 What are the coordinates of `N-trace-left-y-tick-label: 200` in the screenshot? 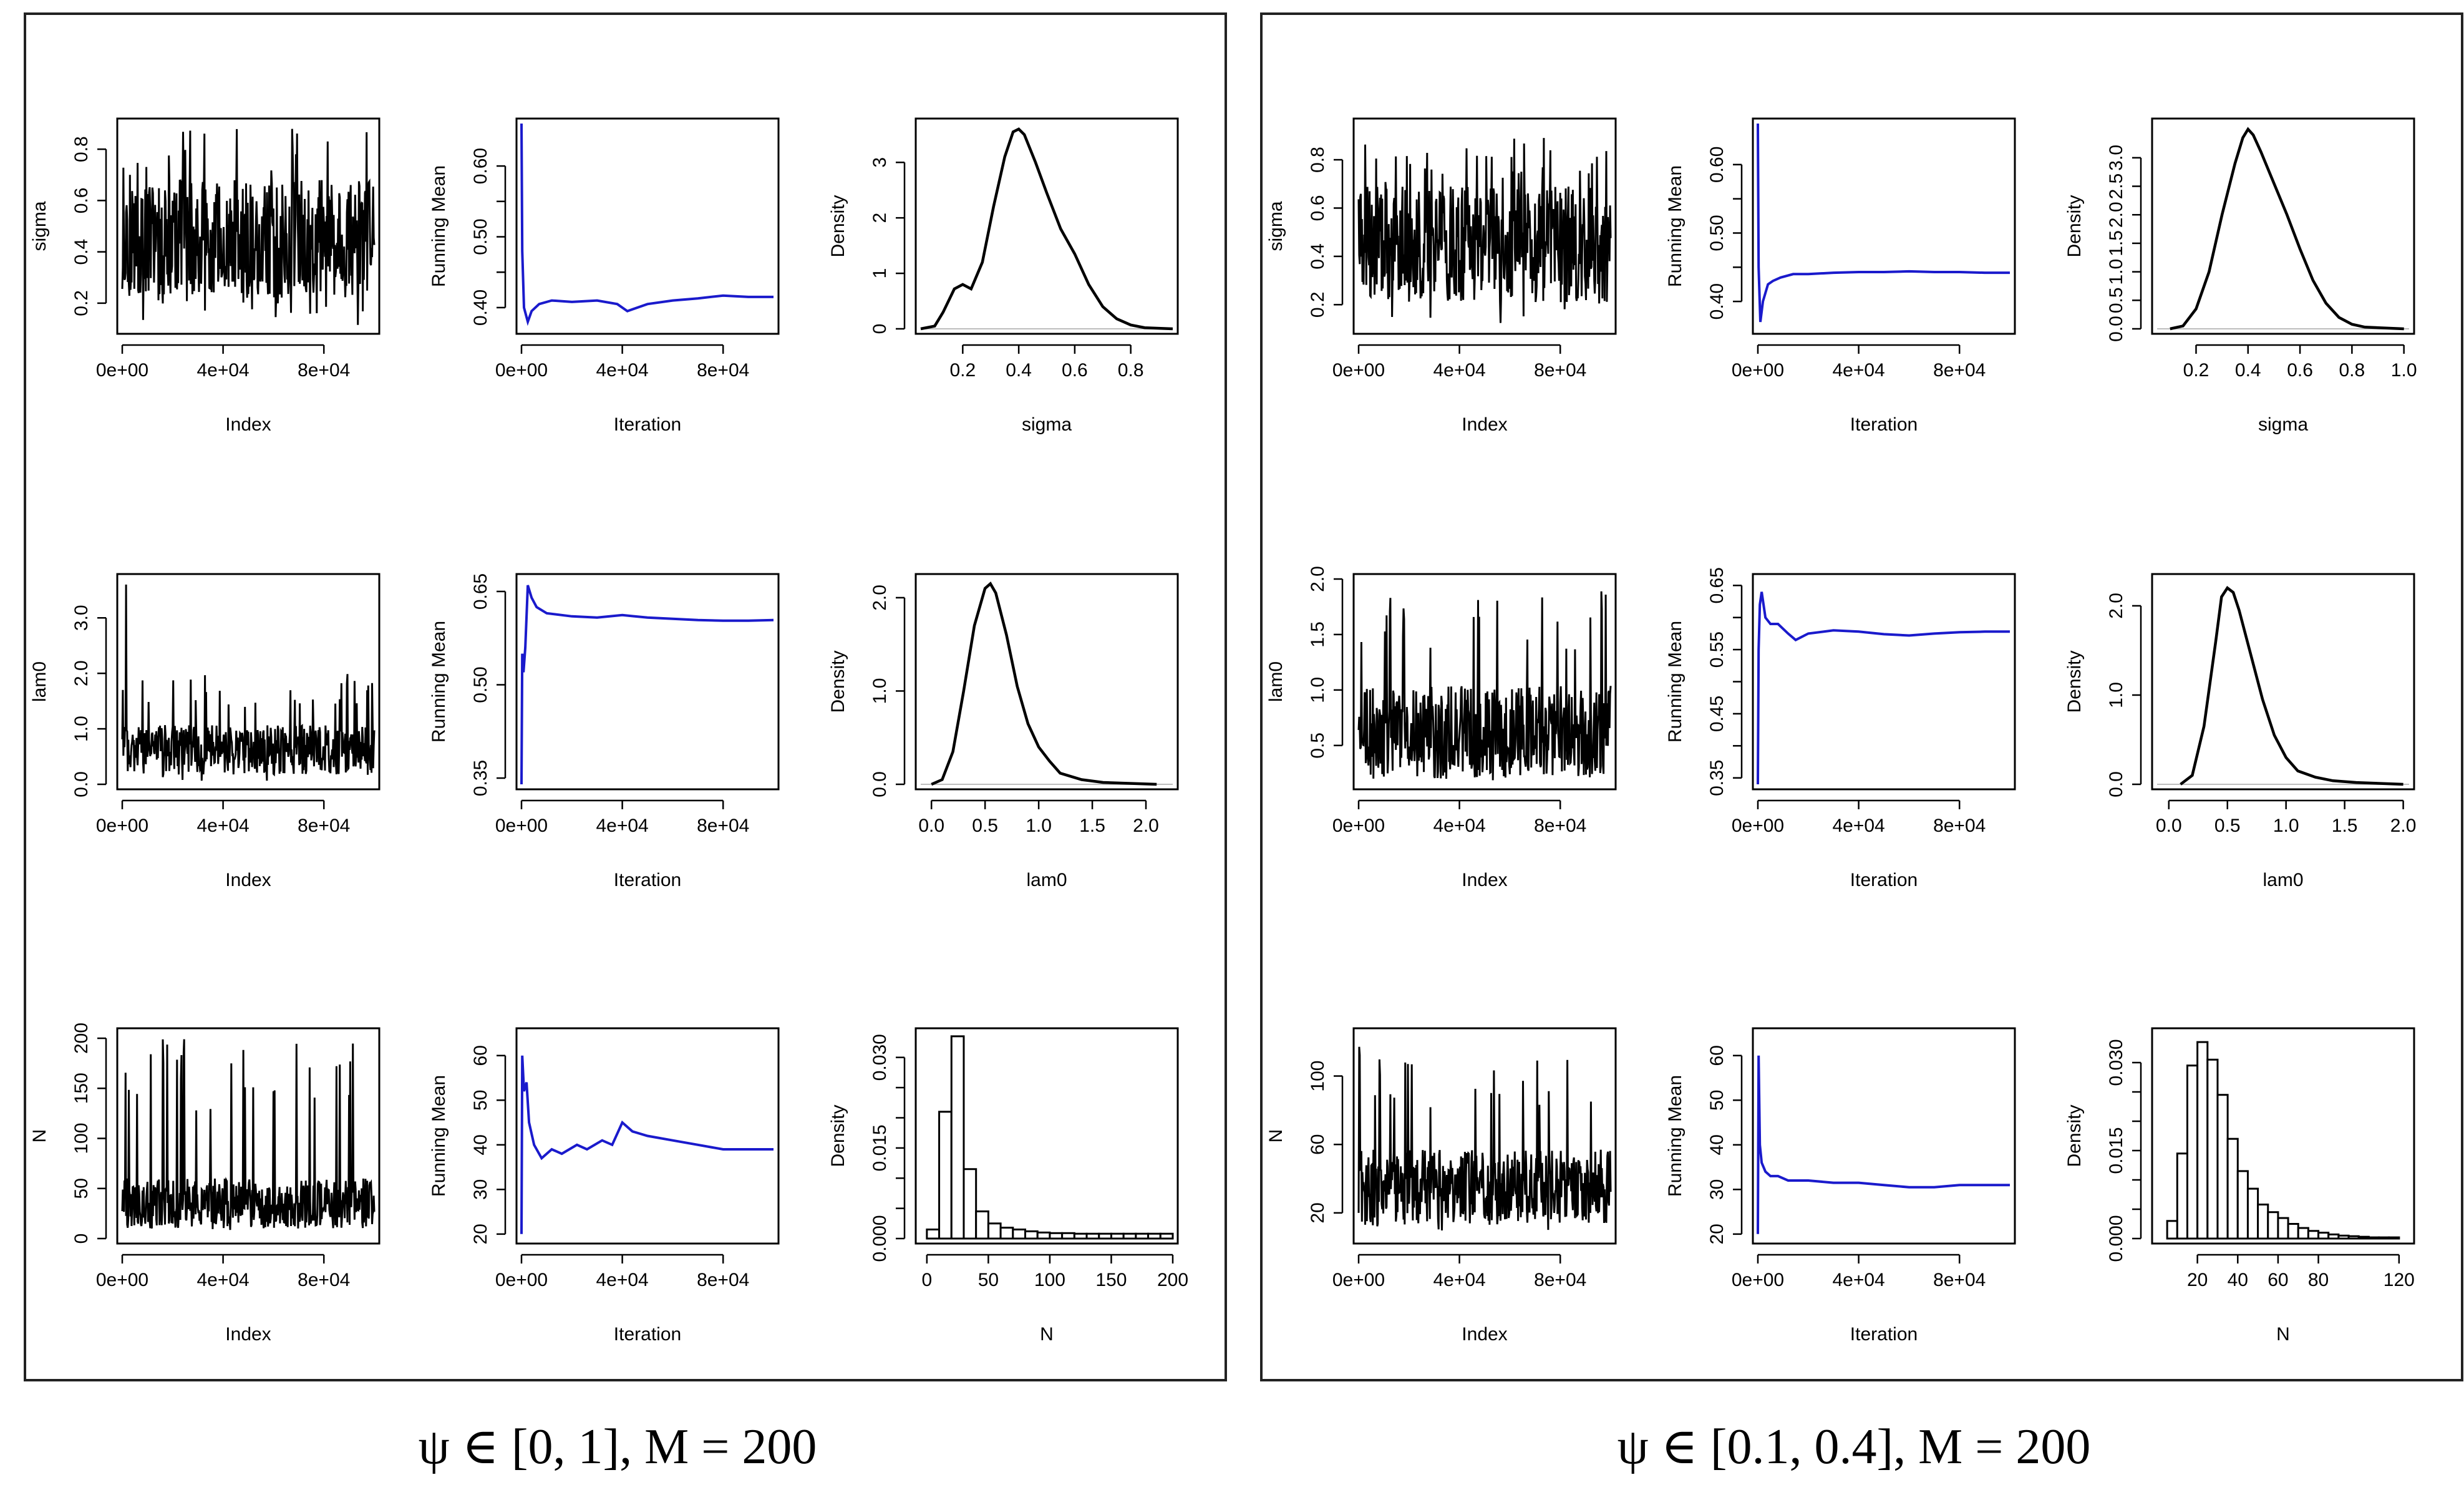 It's located at (81, 1038).